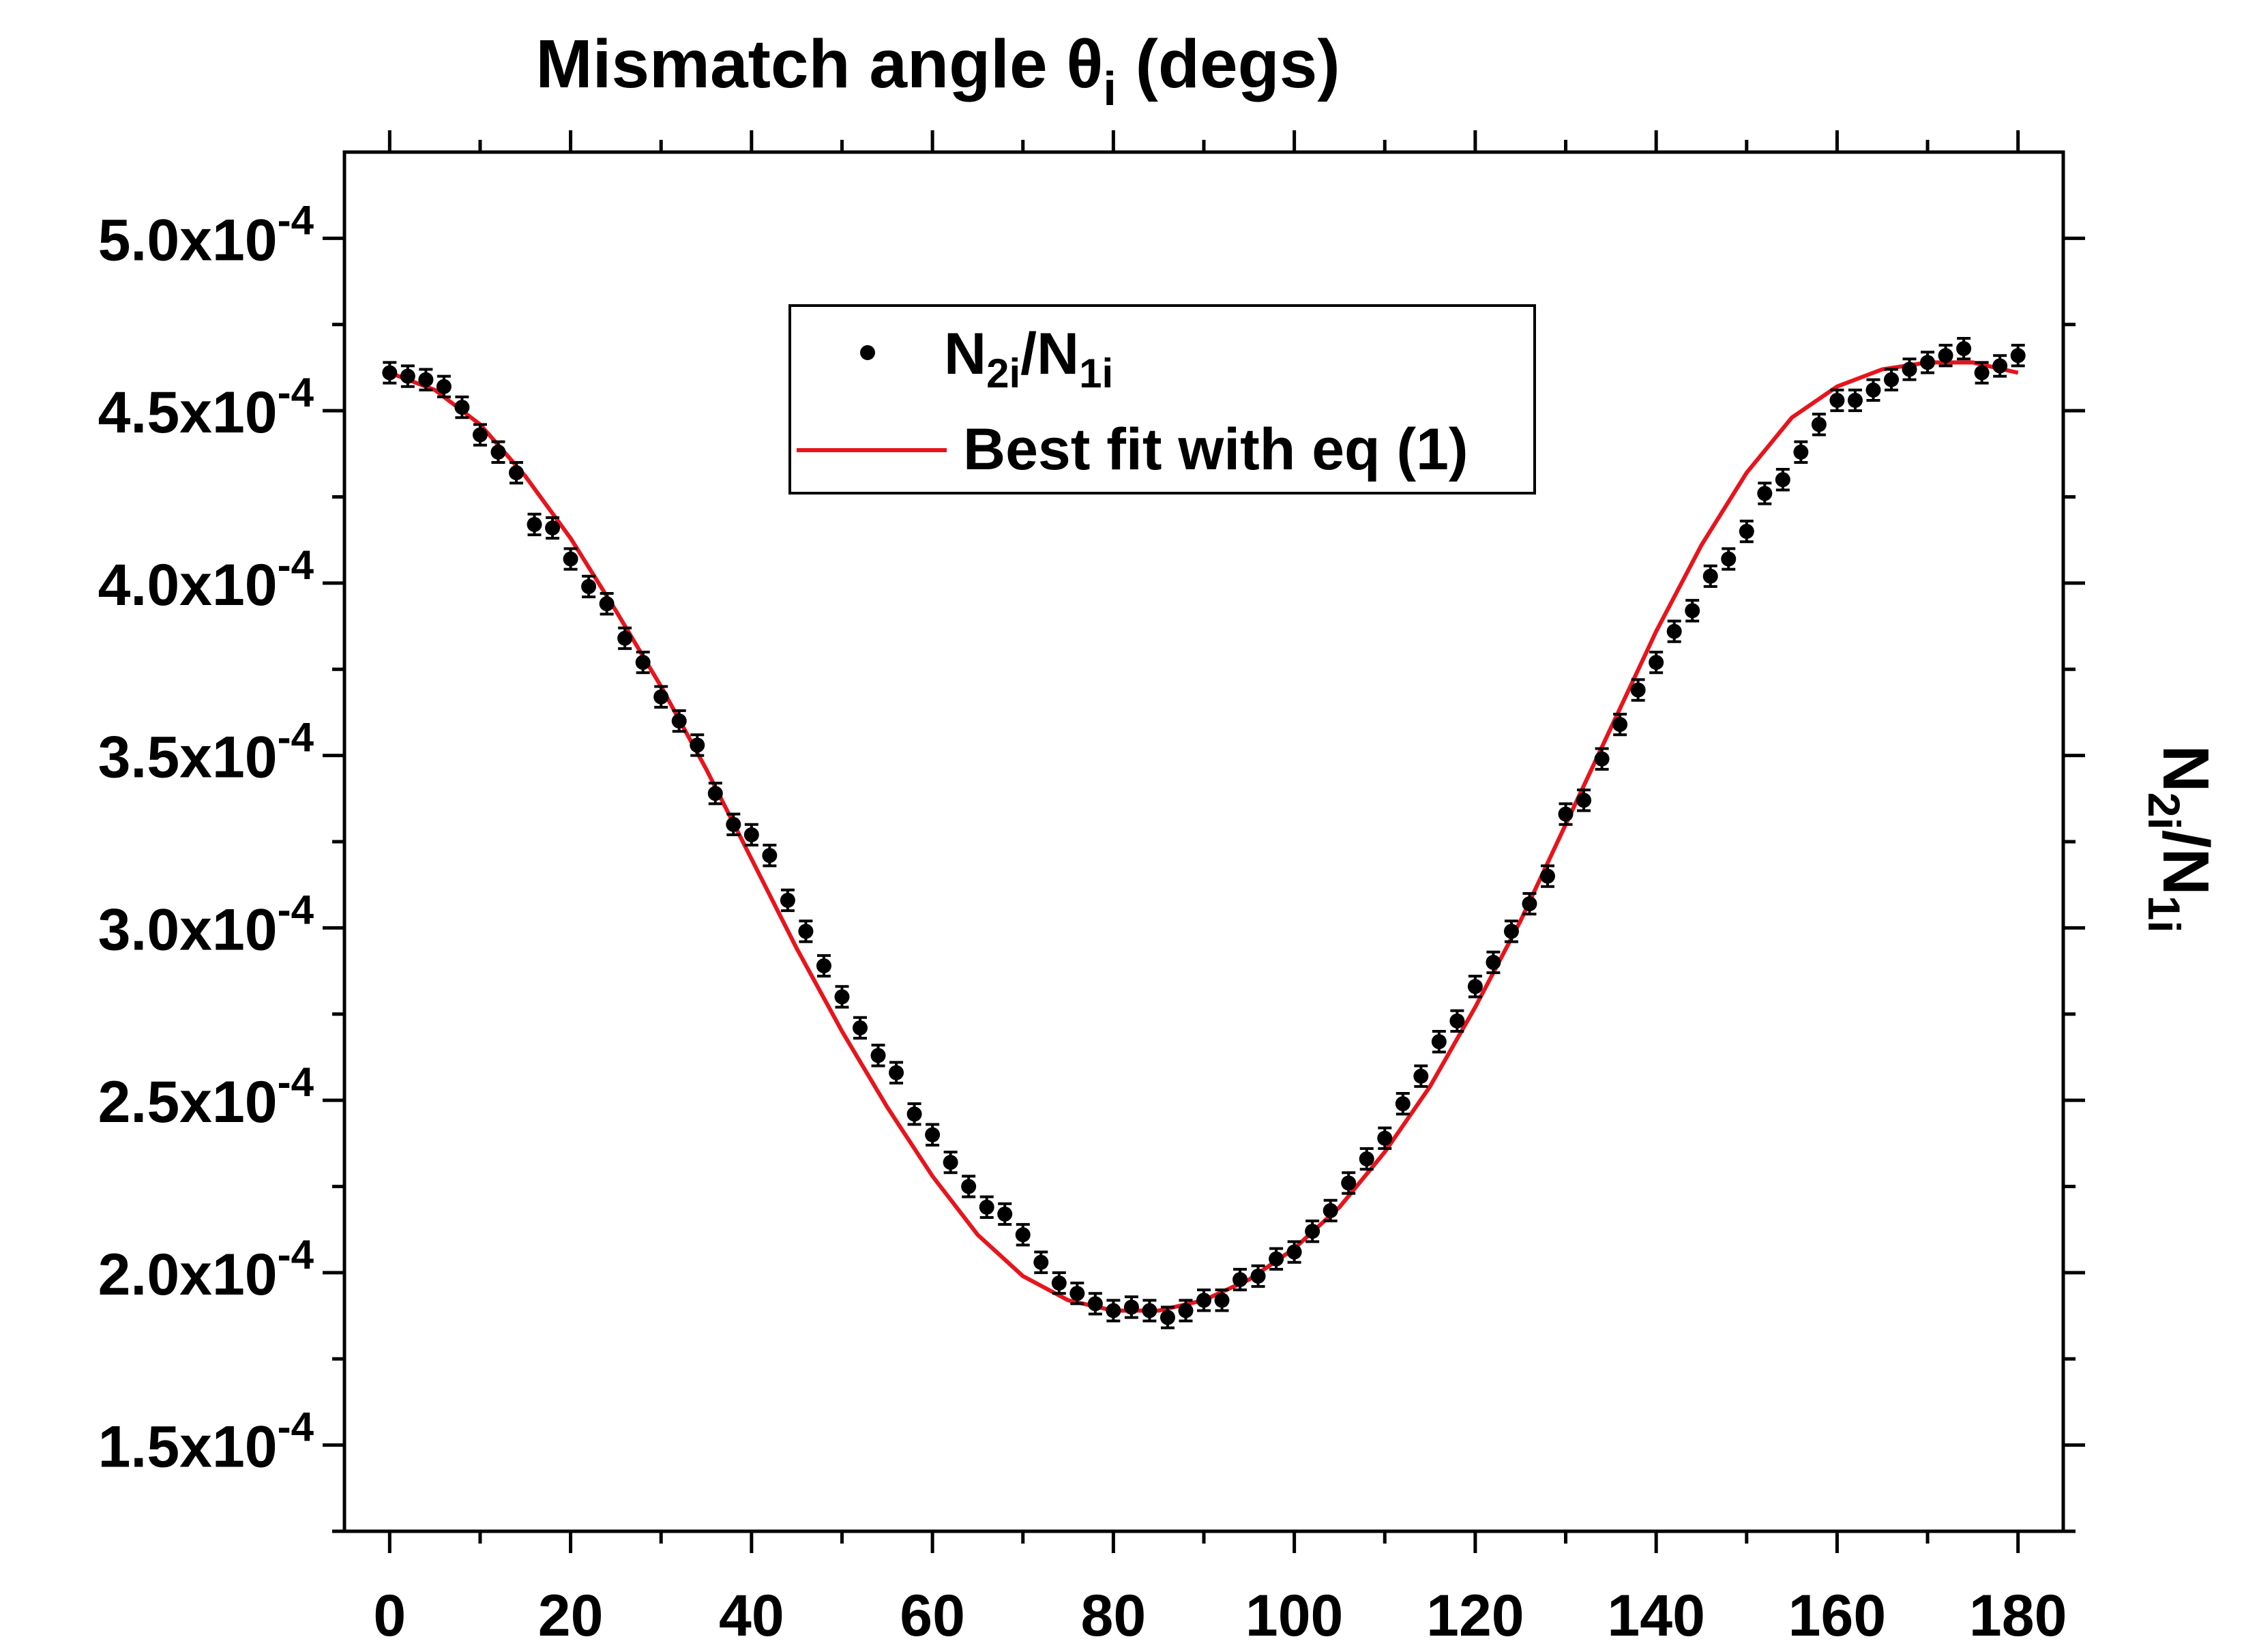 This screenshot has width=2244, height=1652. Describe the element at coordinates (206, 408) in the screenshot. I see `y-tick-label: 4.5x10⁻⁴` at that location.